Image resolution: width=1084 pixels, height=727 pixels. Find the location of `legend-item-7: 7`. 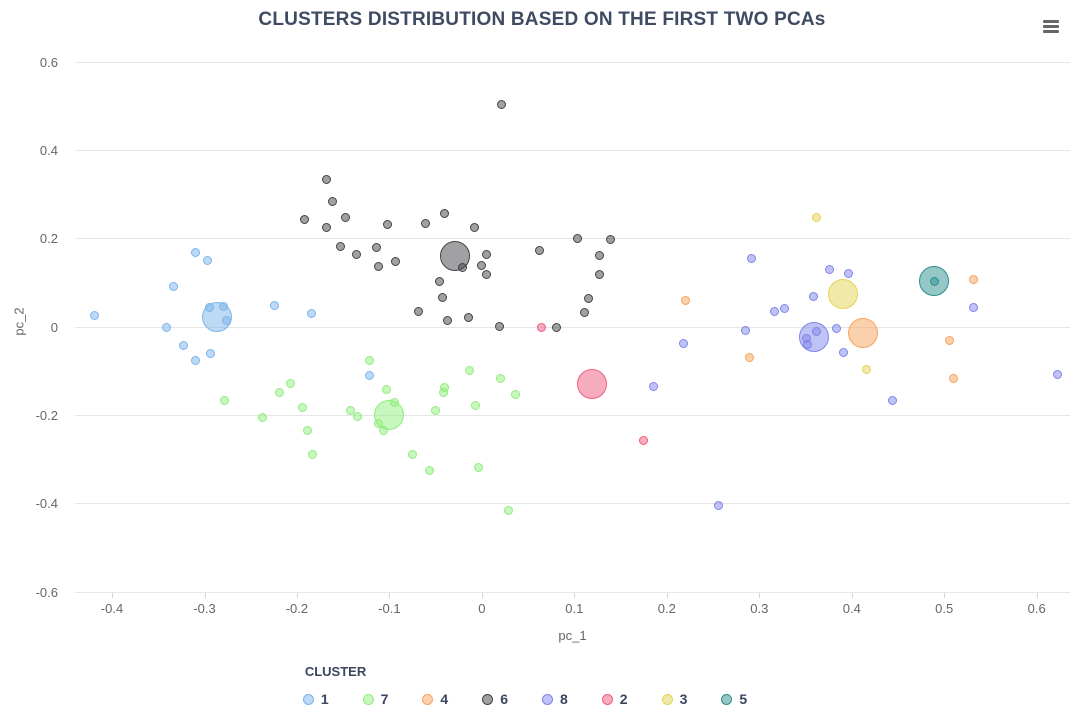

legend-item-7: 7 is located at coordinates (375, 699).